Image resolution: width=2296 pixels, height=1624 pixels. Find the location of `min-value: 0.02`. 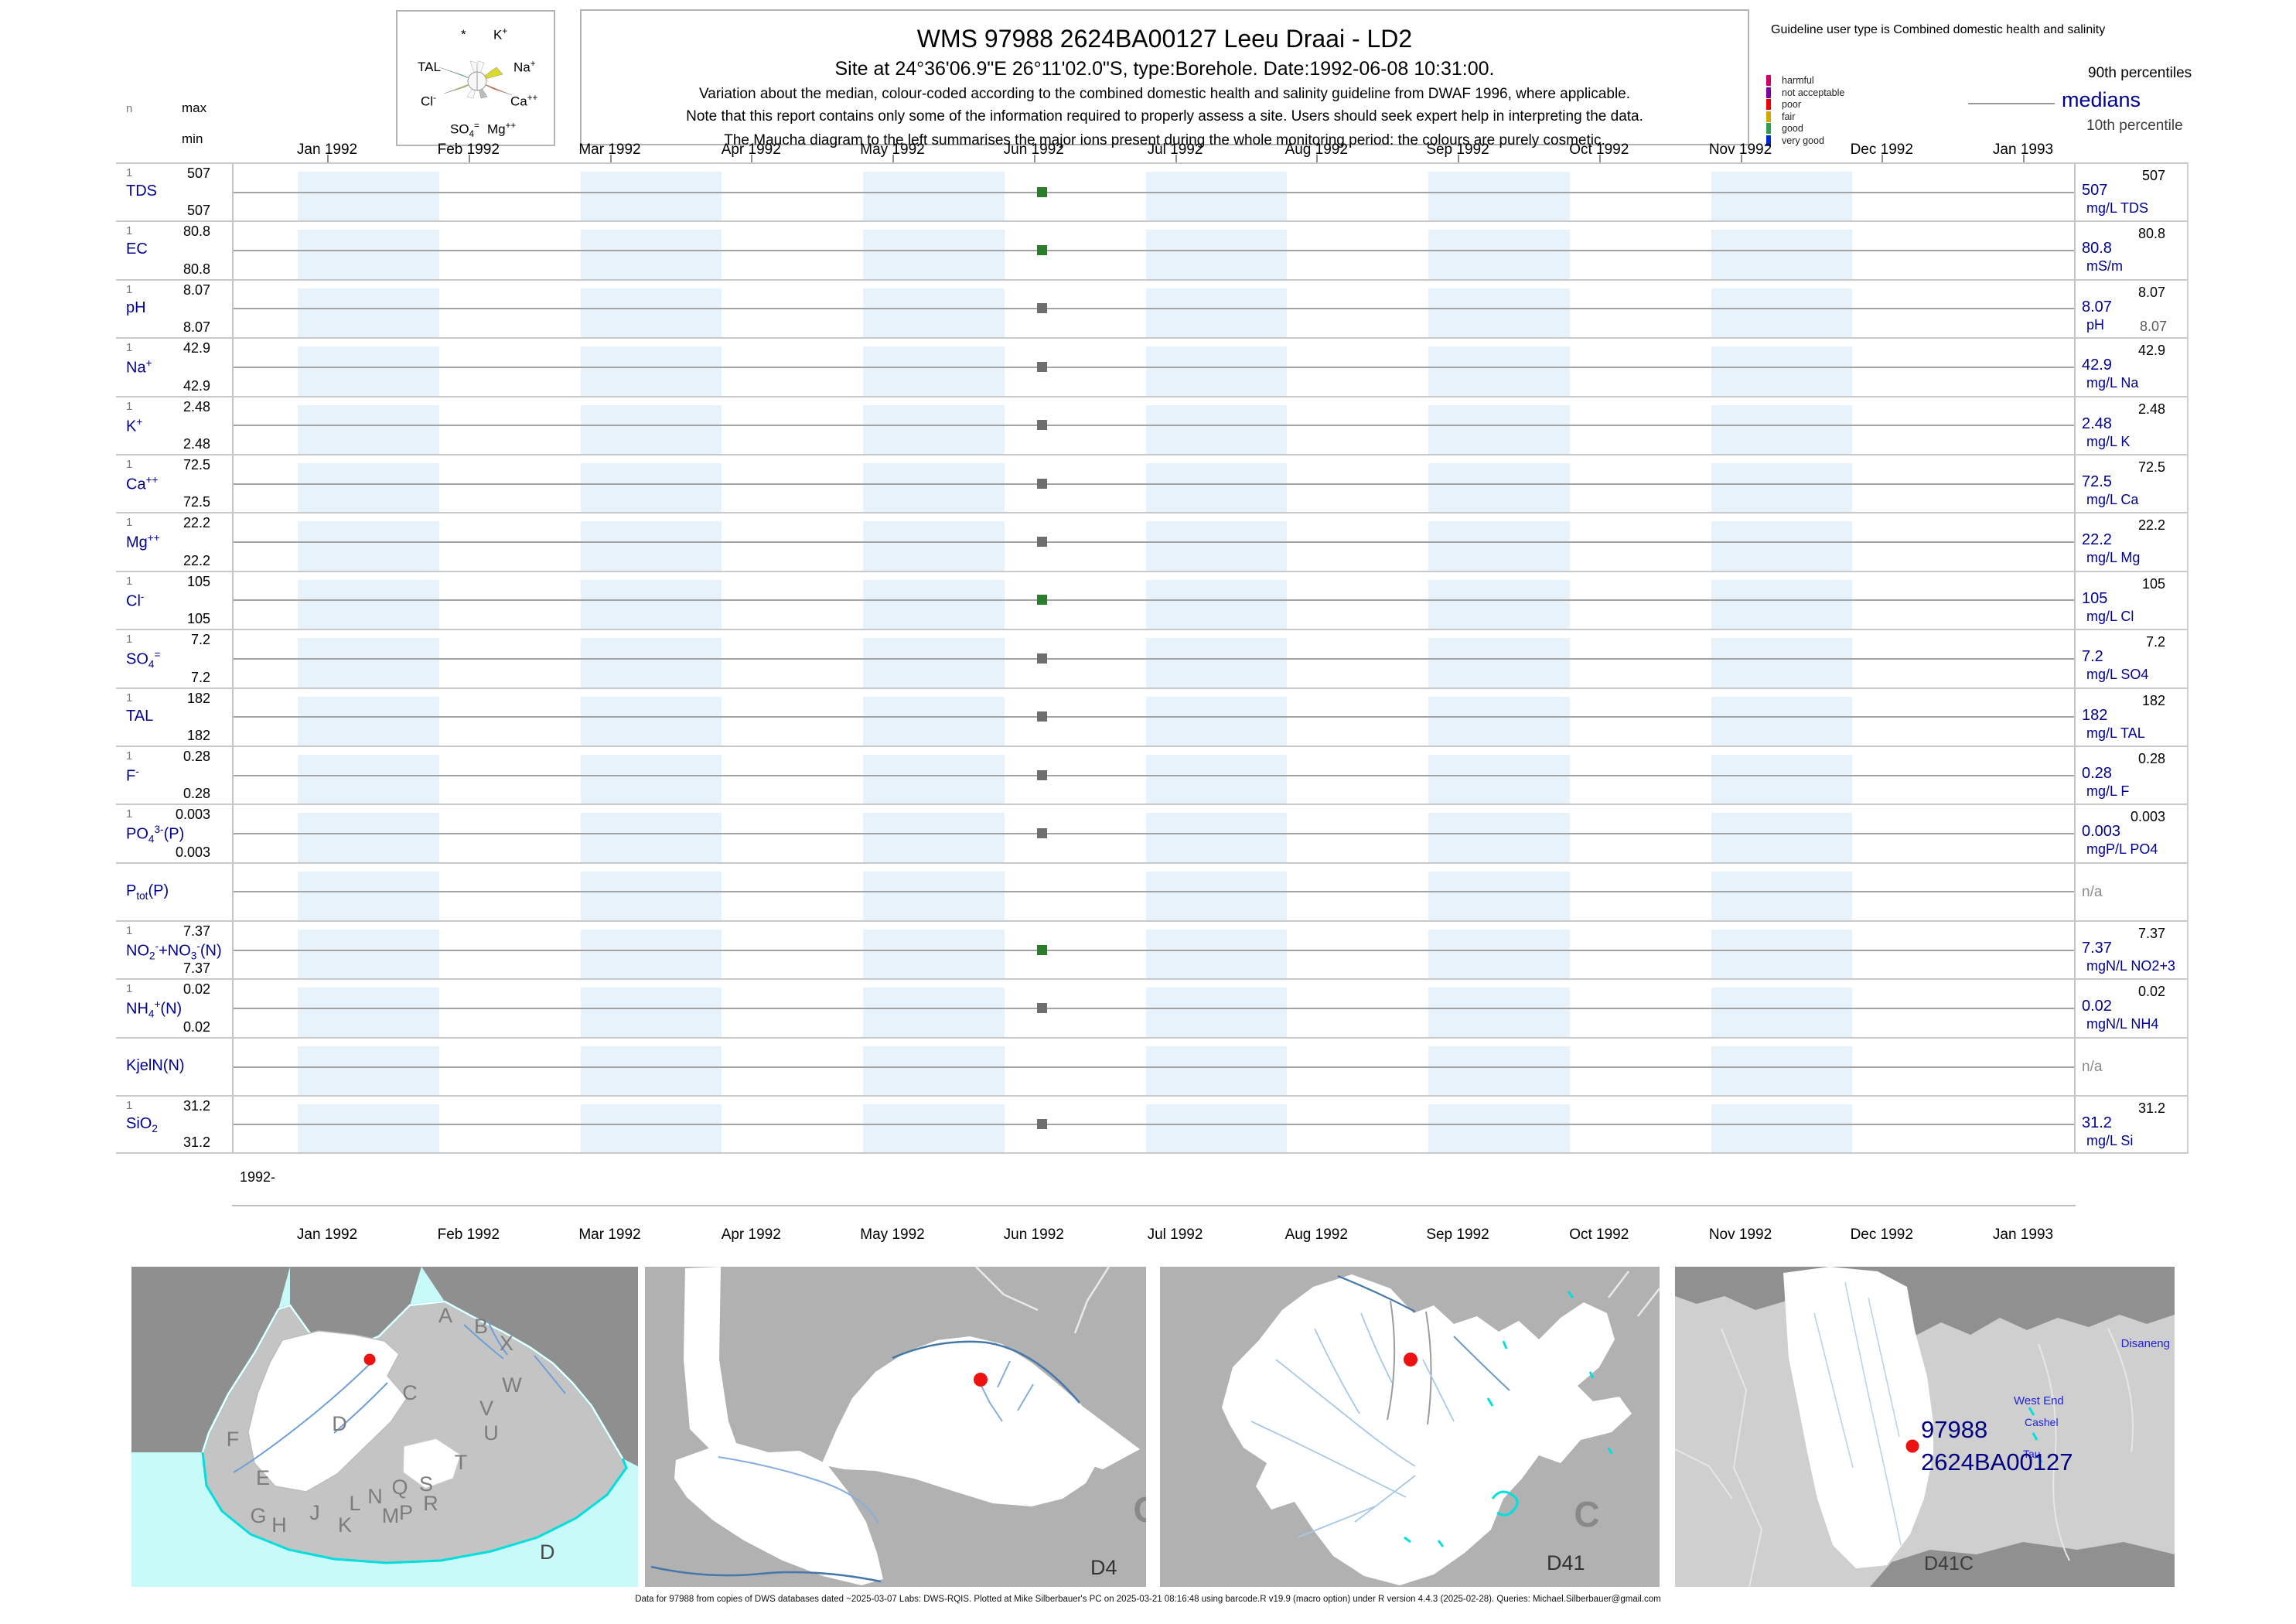

min-value: 0.02 is located at coordinates (196, 1026).